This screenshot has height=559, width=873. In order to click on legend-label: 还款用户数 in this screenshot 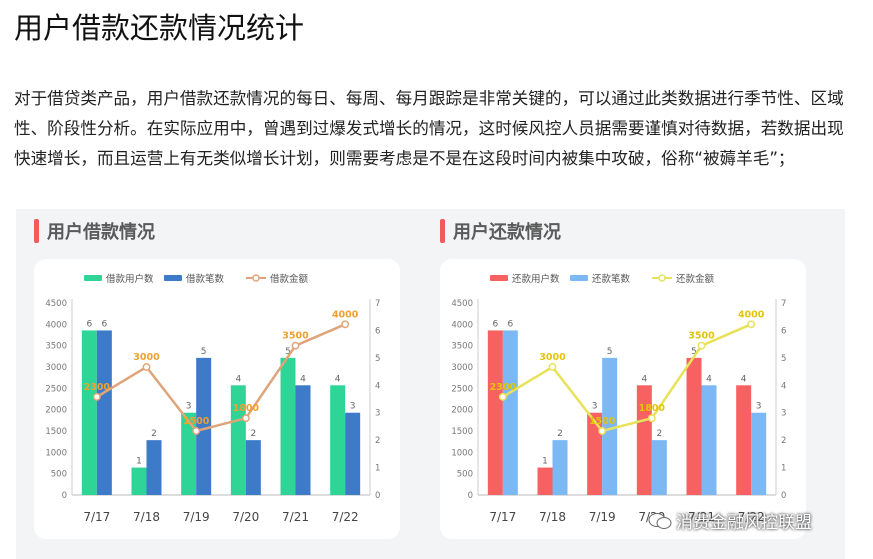, I will do `click(536, 279)`.